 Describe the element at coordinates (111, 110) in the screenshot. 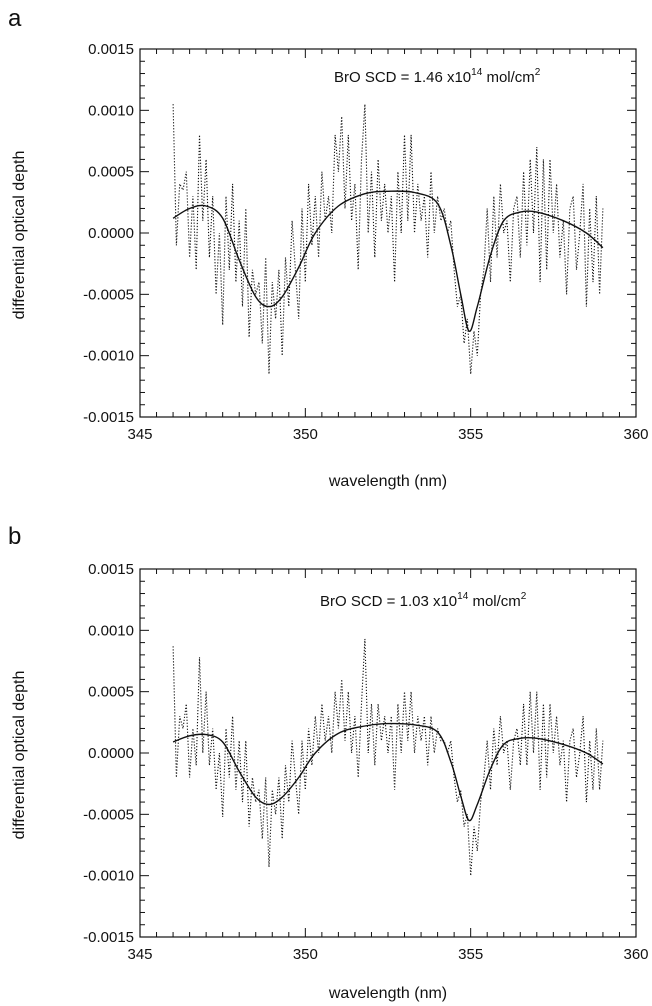

I see `panel-a-y-tick-label: 0.0010` at that location.